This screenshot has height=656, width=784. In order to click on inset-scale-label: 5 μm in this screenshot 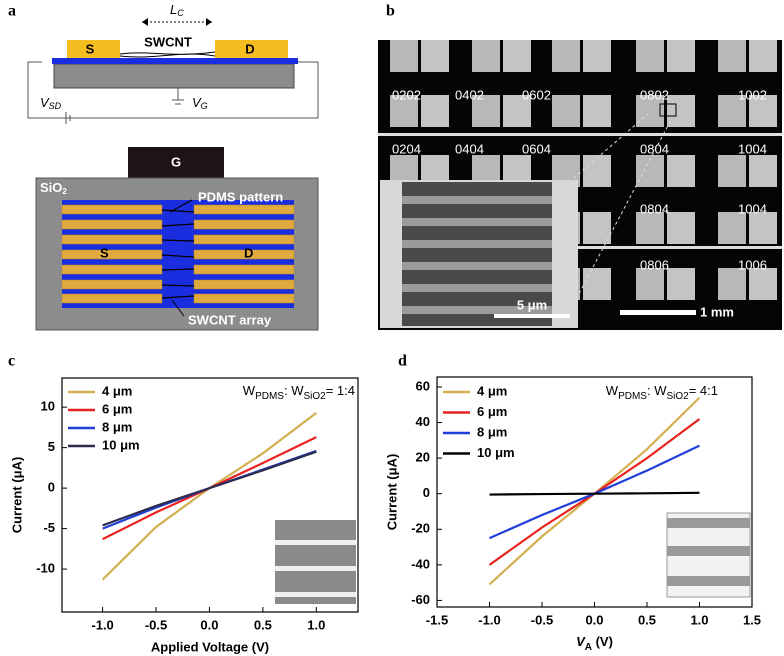, I will do `click(532, 304)`.